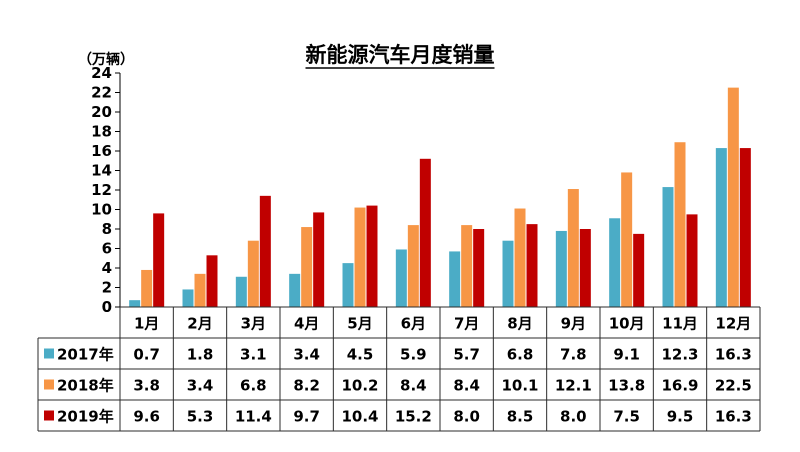  What do you see at coordinates (733, 324) in the screenshot?
I see `x-tick-label: 12月` at bounding box center [733, 324].